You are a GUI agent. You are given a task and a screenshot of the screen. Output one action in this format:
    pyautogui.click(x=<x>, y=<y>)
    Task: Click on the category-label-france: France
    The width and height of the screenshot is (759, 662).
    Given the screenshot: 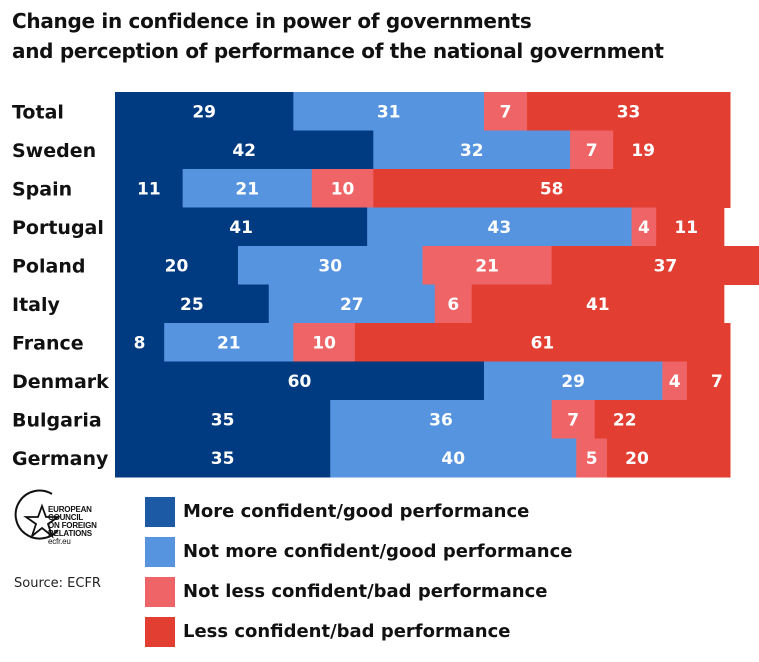 What is the action you would take?
    pyautogui.click(x=48, y=343)
    